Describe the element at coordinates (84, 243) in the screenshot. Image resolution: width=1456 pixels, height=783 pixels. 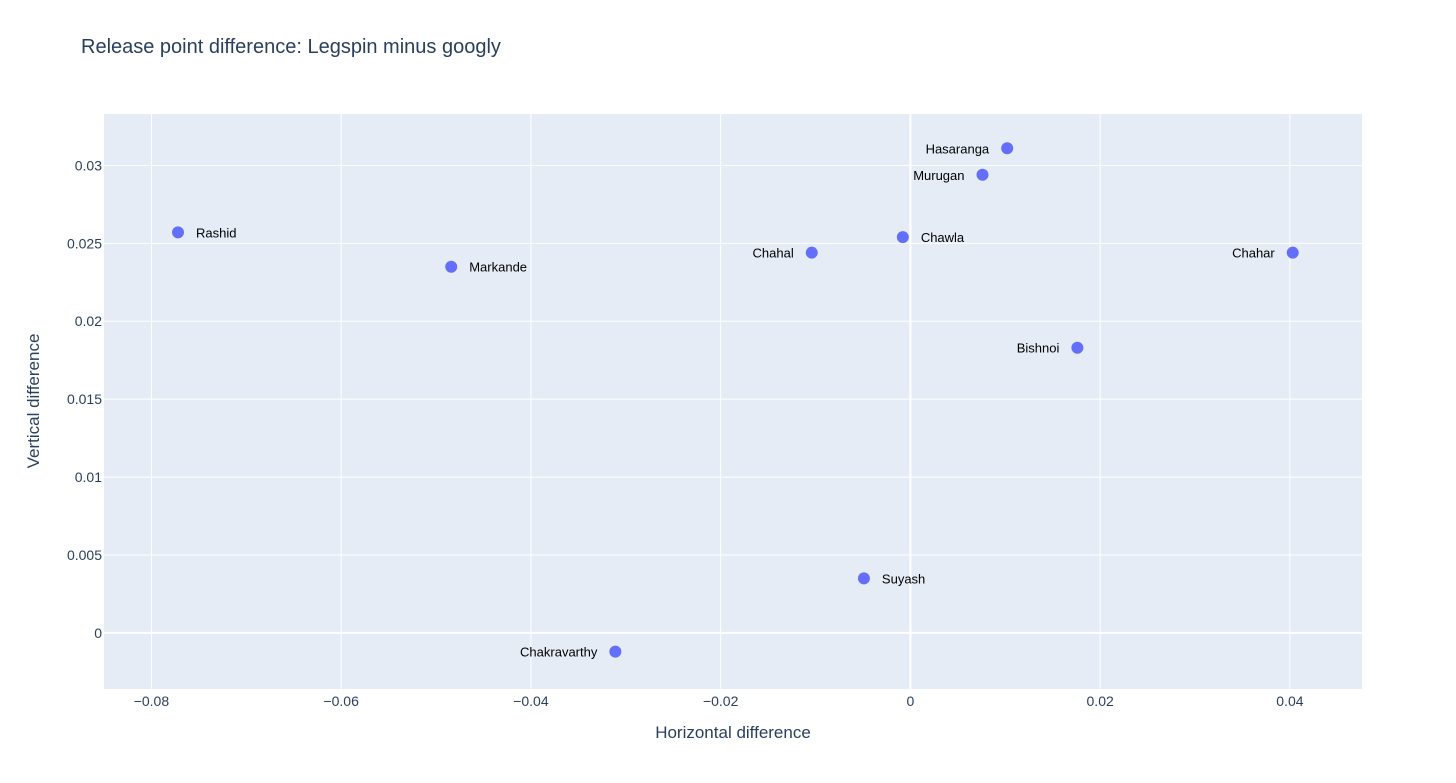
I see `y-tick-label: 0.025` at that location.